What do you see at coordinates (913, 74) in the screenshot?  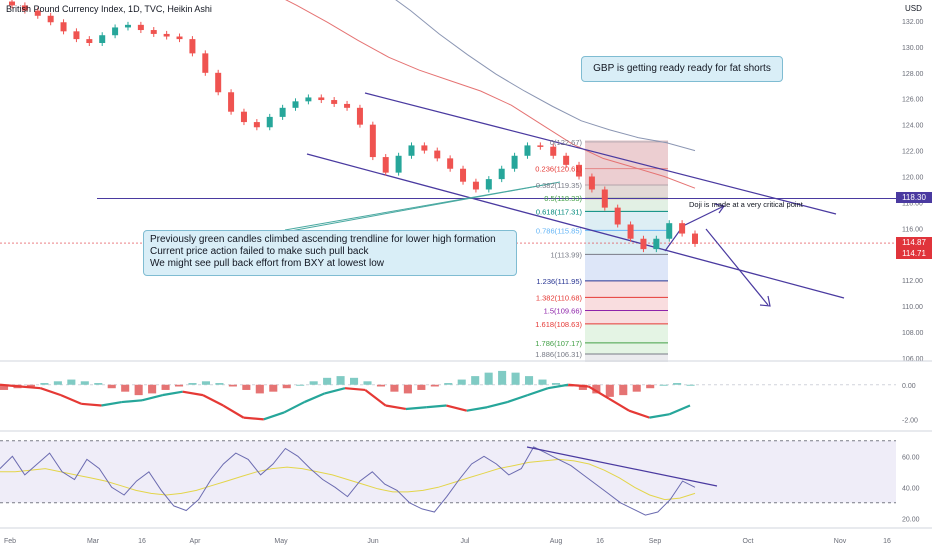 I see `price-tick-label: 128.00` at bounding box center [913, 74].